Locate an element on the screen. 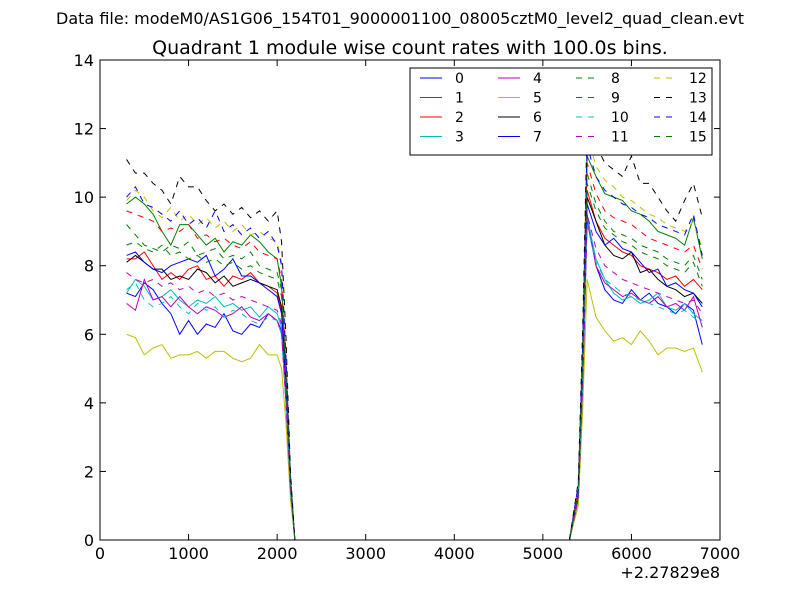  x-tick-label: 2000 is located at coordinates (277, 553).